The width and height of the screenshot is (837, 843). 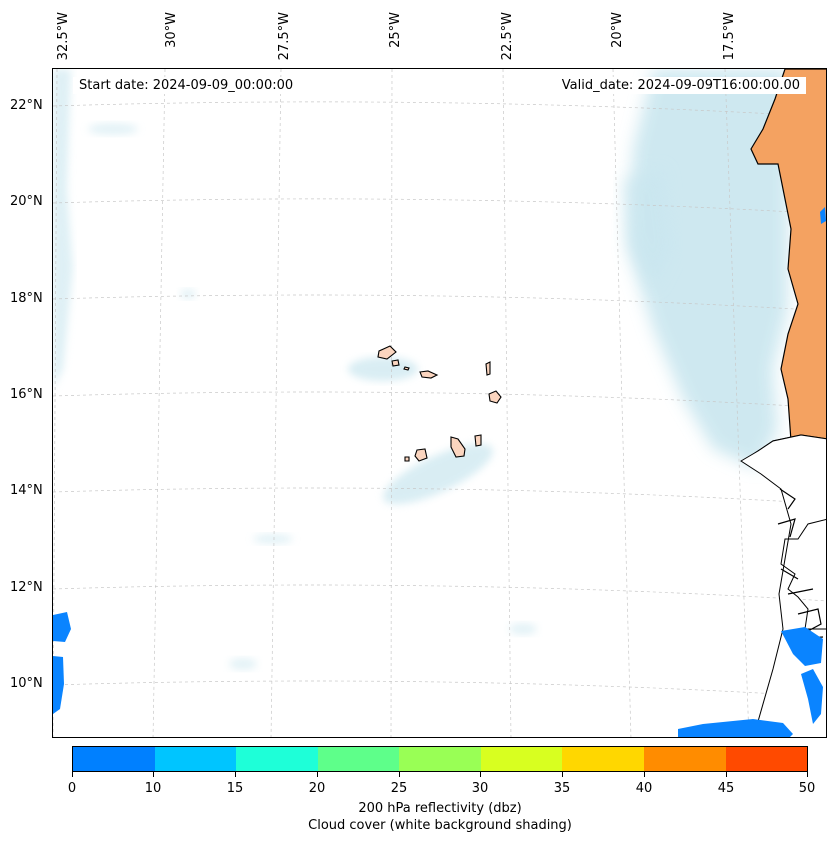 What do you see at coordinates (383, 369) in the screenshot?
I see `cloud-islands-north` at bounding box center [383, 369].